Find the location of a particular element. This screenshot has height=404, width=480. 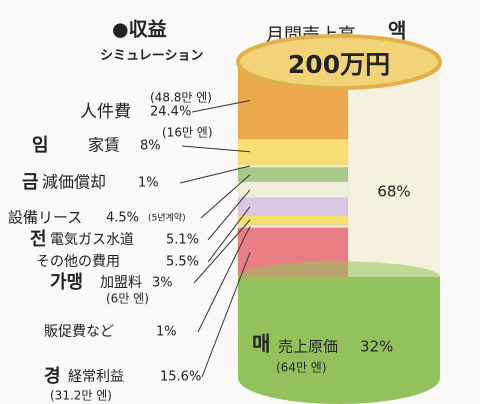

segment-prefix: 임 is located at coordinates (40, 145).